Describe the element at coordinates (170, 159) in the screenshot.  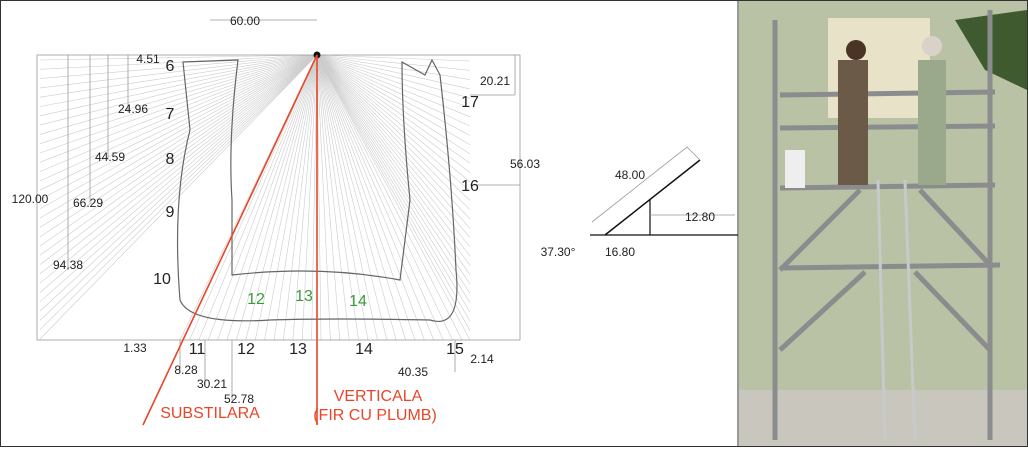
I see `hour-label: 8` at that location.